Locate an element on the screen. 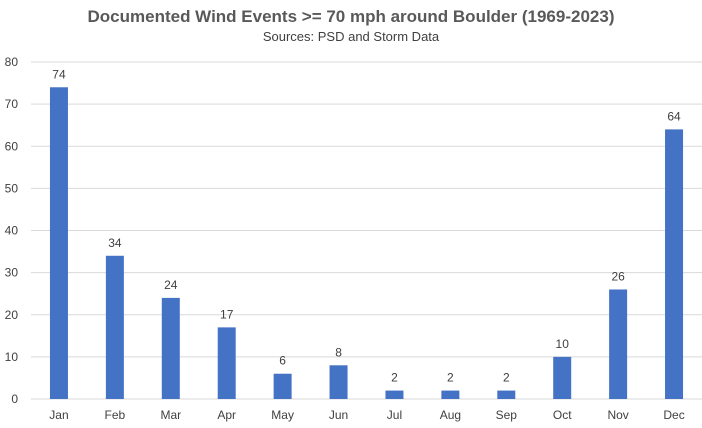 The image size is (702, 428). bar-dec is located at coordinates (674, 264).